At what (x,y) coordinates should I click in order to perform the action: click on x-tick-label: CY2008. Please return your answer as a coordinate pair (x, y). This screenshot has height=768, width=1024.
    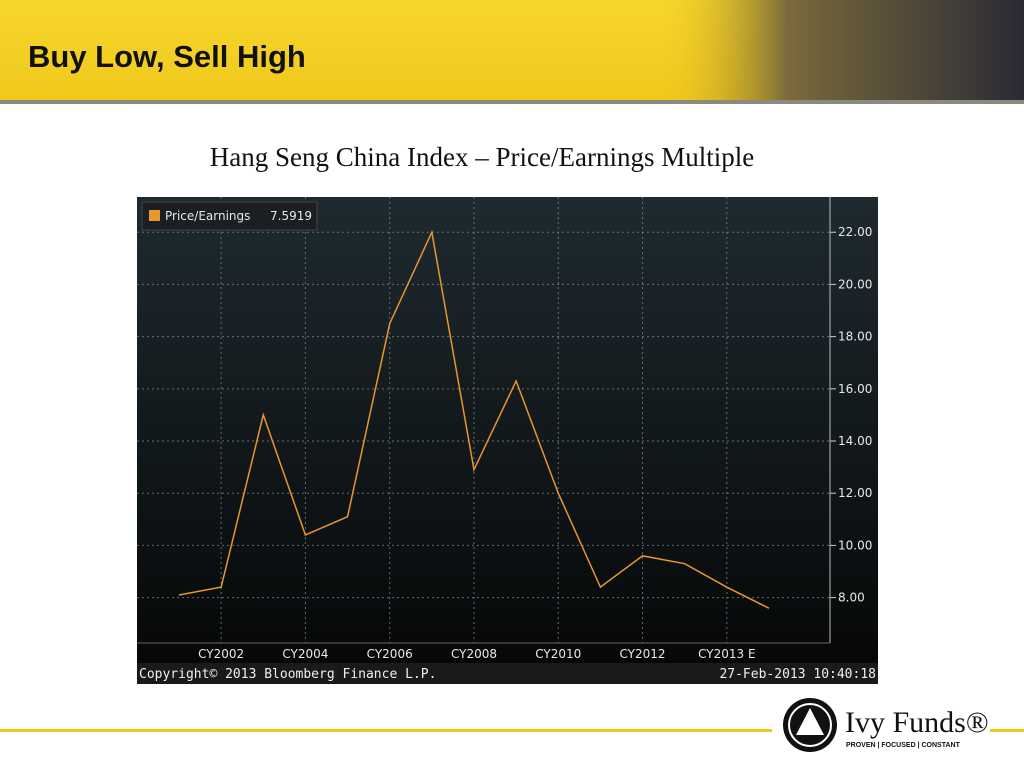
    Looking at the image, I should click on (474, 654).